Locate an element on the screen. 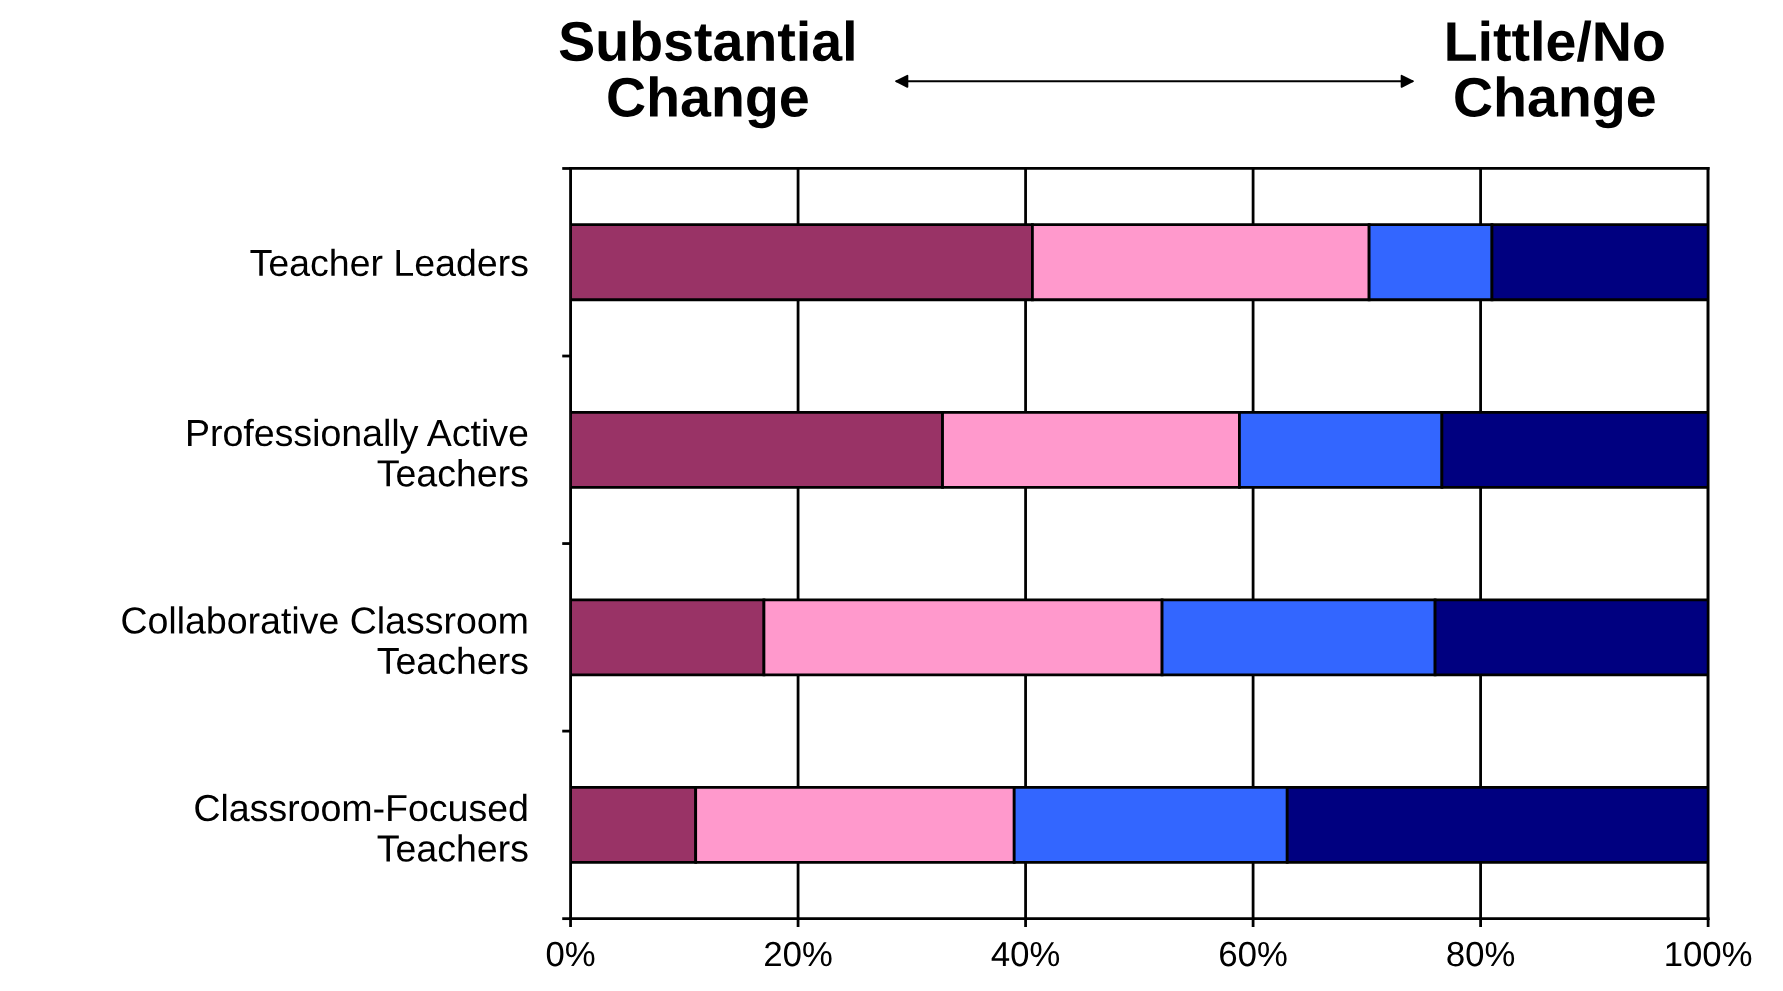  x-tick-label: 60% is located at coordinates (1253, 954).